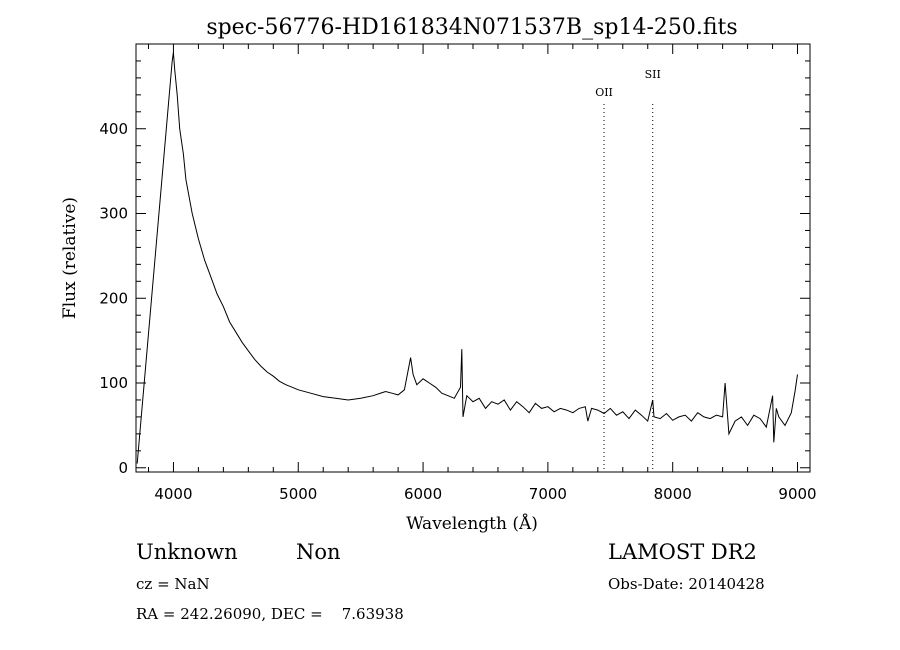 The image size is (900, 650). I want to click on spectral-line-label: OII, so click(604, 92).